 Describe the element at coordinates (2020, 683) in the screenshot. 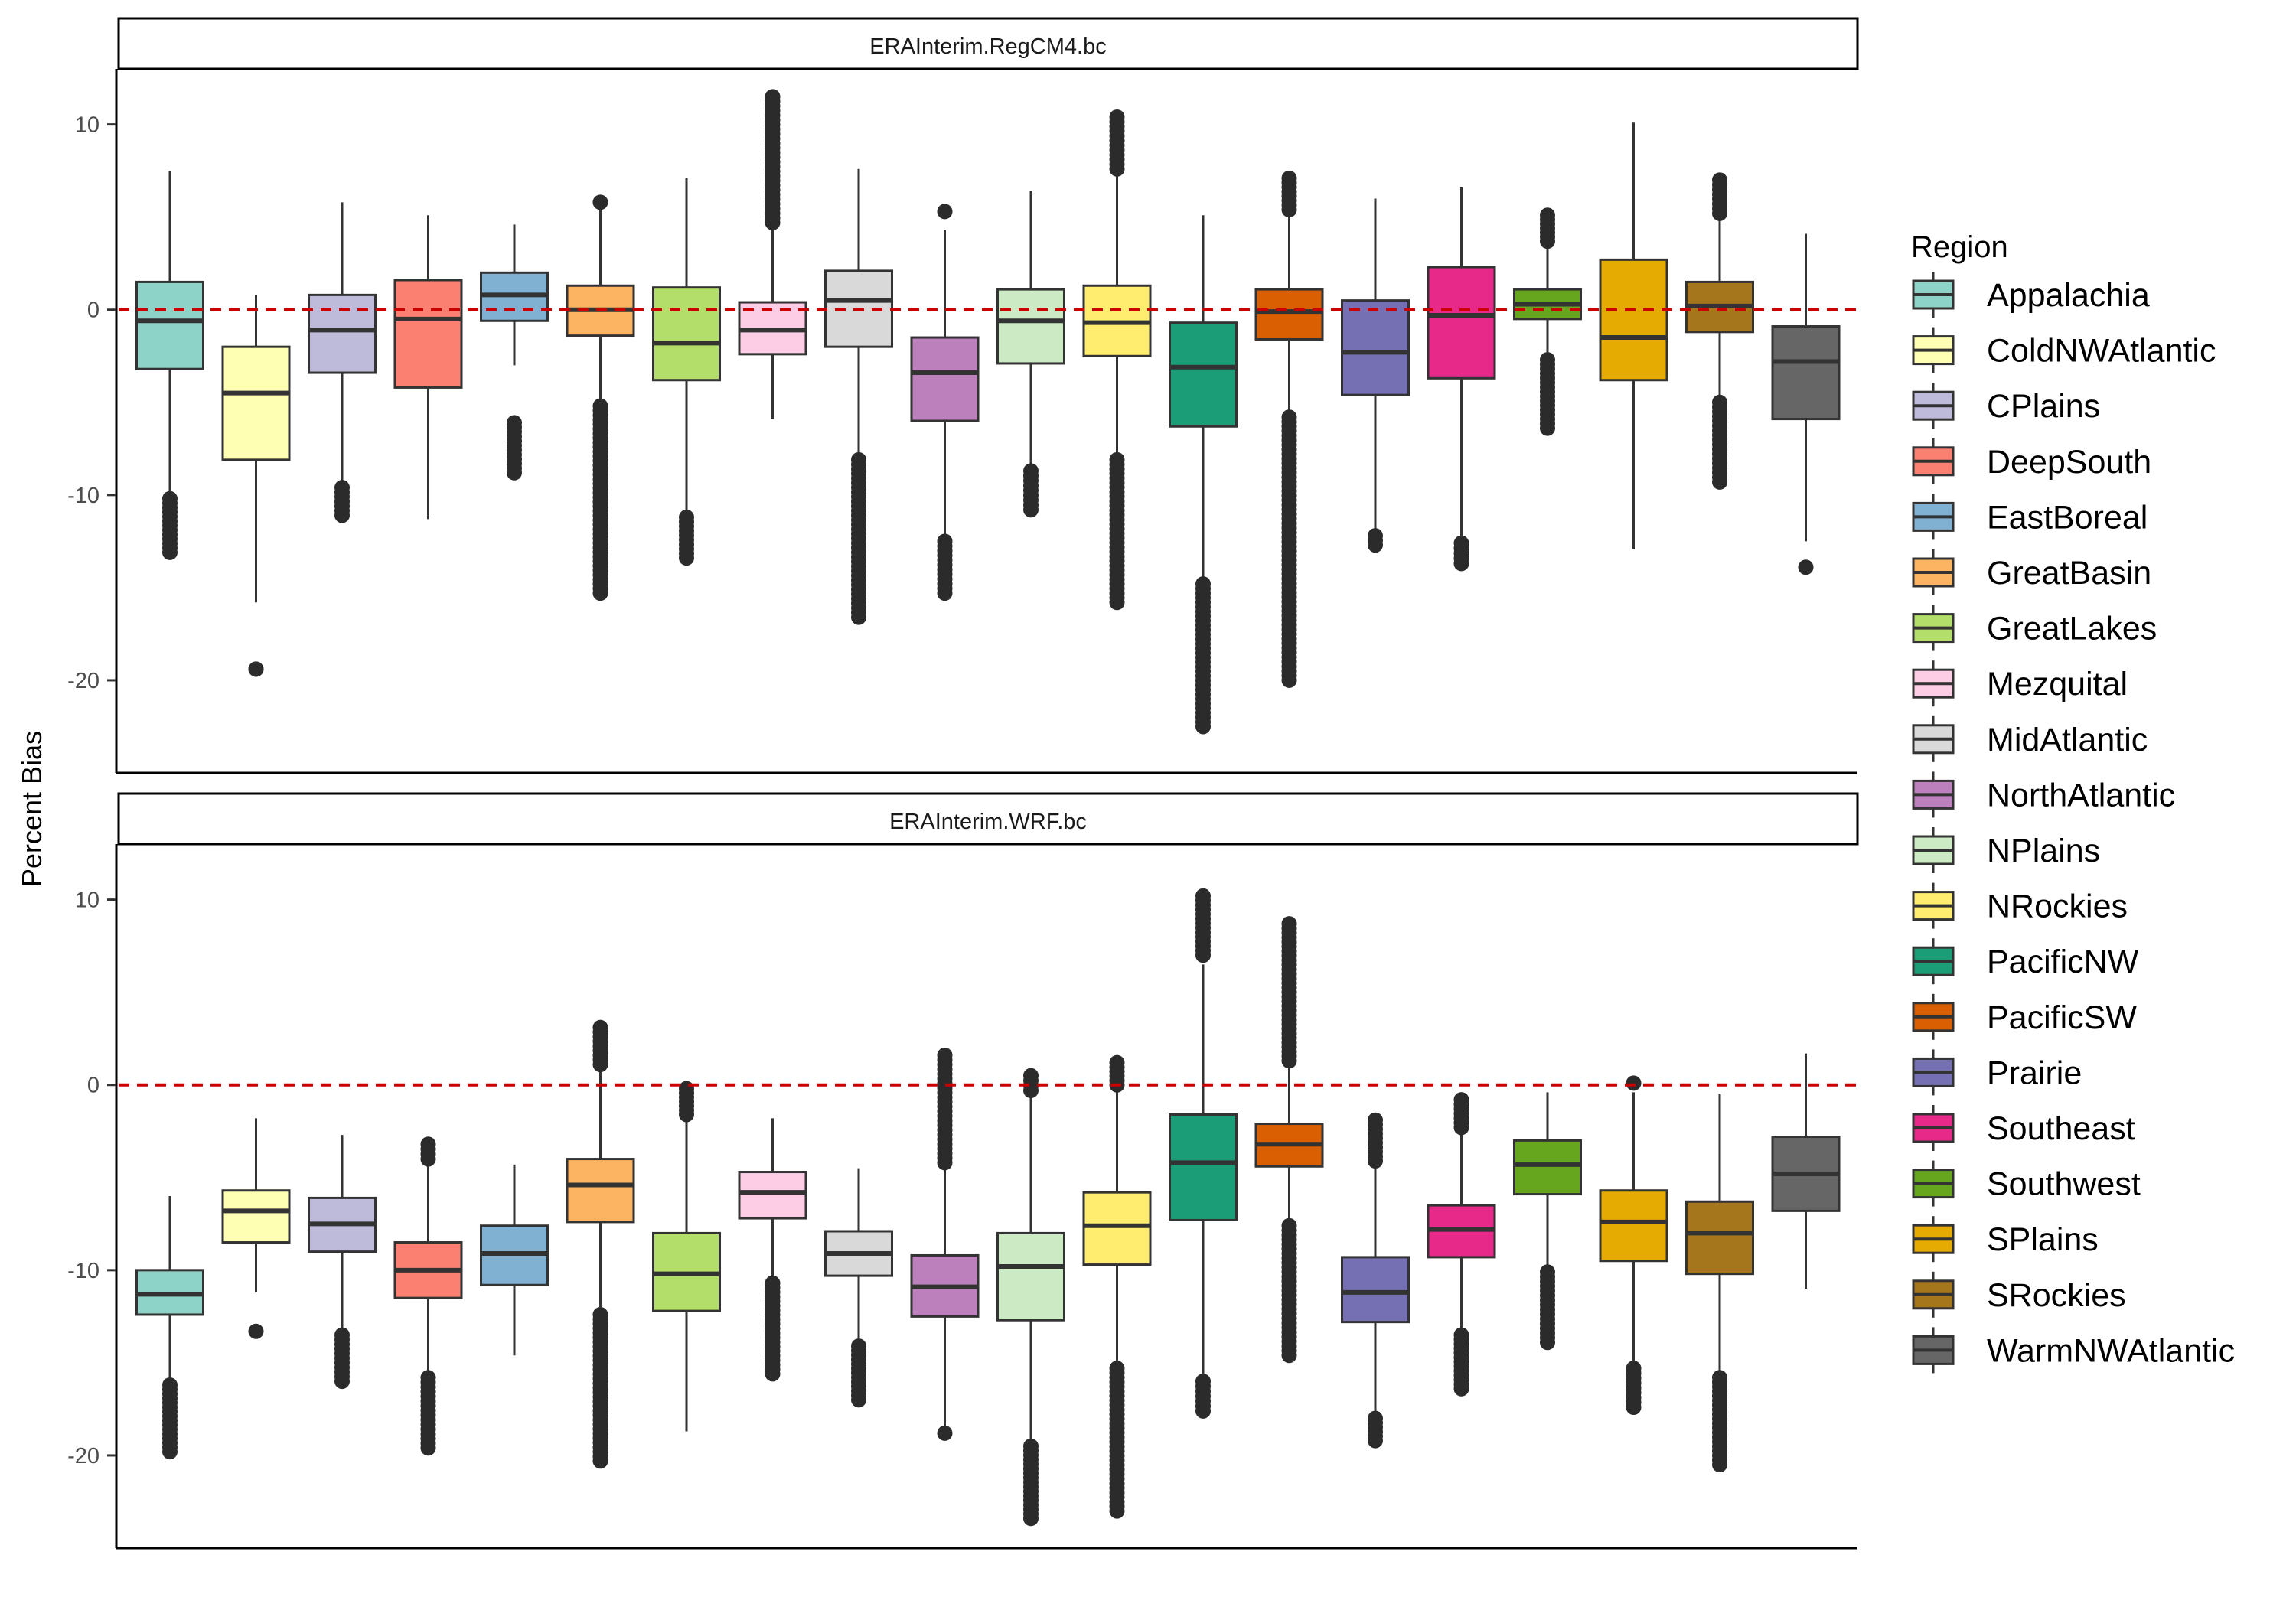

I see `legend-item-mezquital: Mezquital` at that location.